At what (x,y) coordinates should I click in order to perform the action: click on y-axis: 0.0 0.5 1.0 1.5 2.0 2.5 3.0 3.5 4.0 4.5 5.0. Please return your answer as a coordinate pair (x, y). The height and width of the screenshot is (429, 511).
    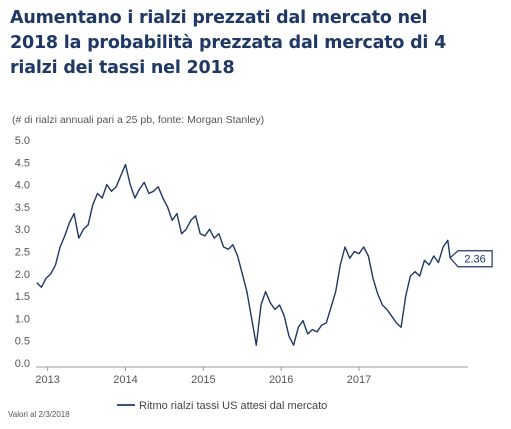
    Looking at the image, I should click on (22, 252).